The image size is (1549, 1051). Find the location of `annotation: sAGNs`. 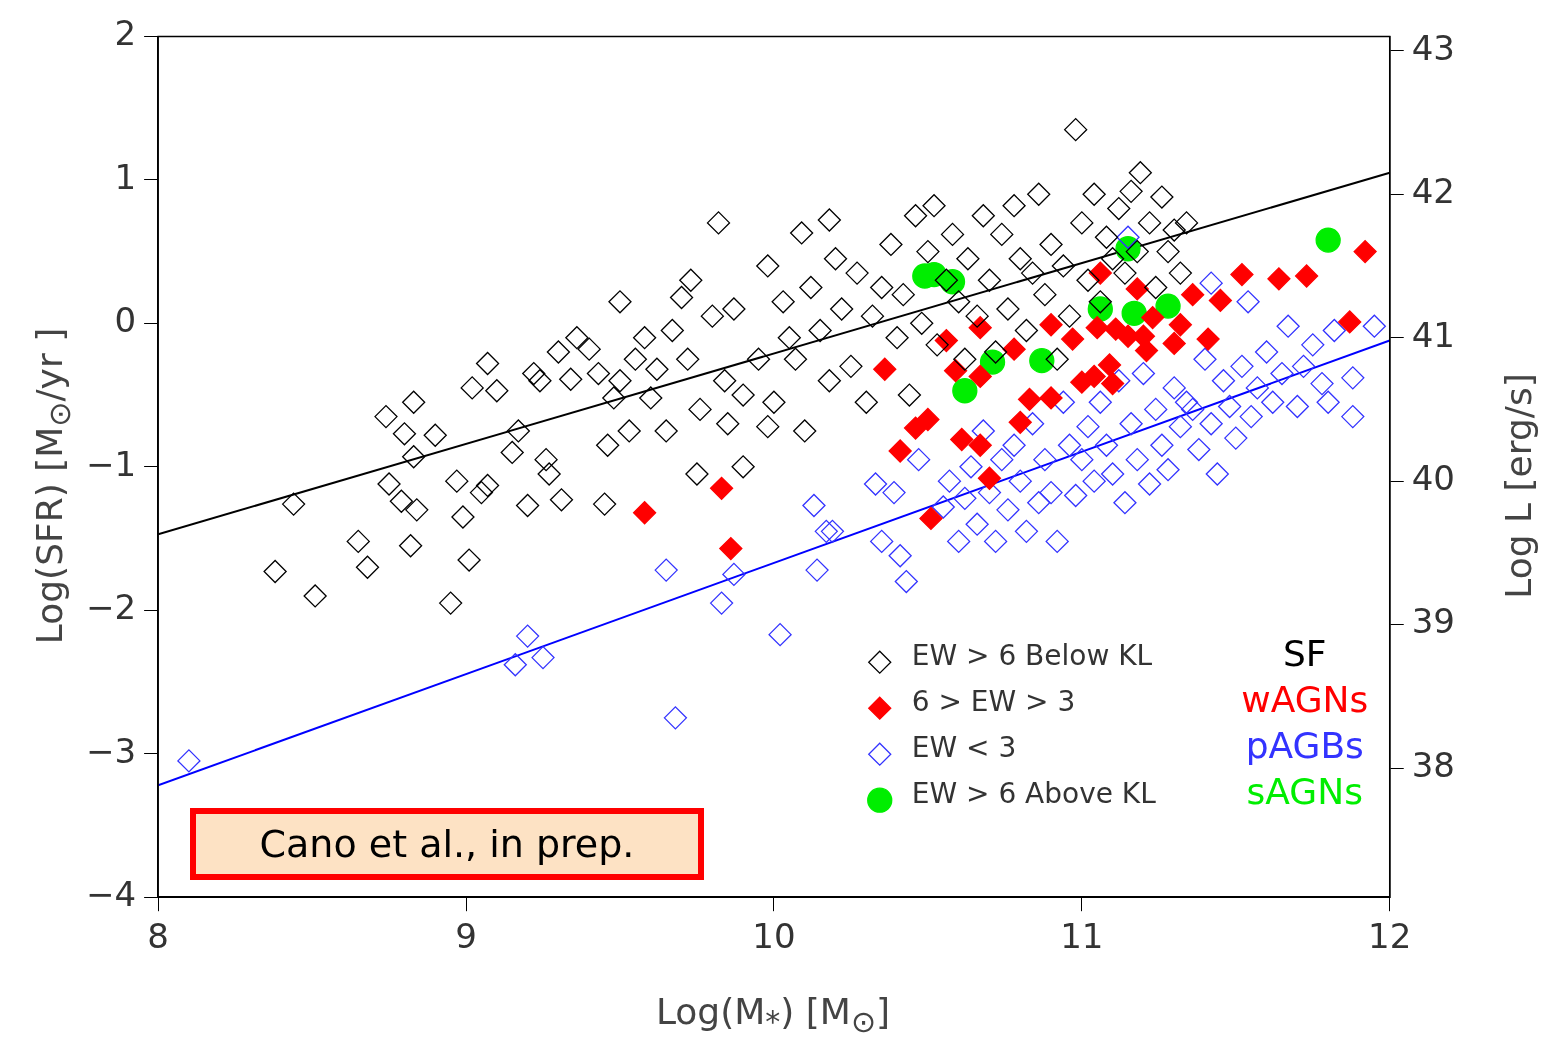

annotation: sAGNs is located at coordinates (1304, 791).